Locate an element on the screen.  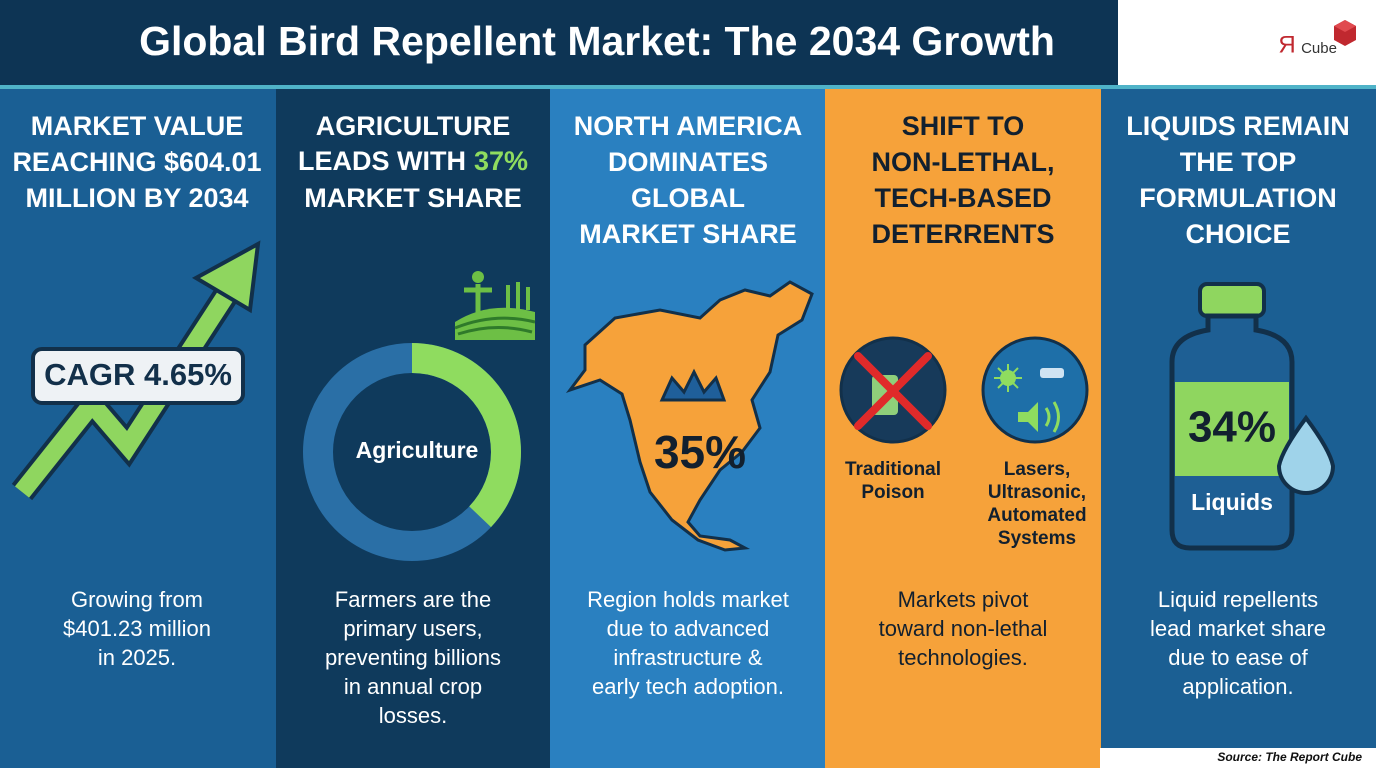
icon-label: Automated is located at coordinates (1036, 515).